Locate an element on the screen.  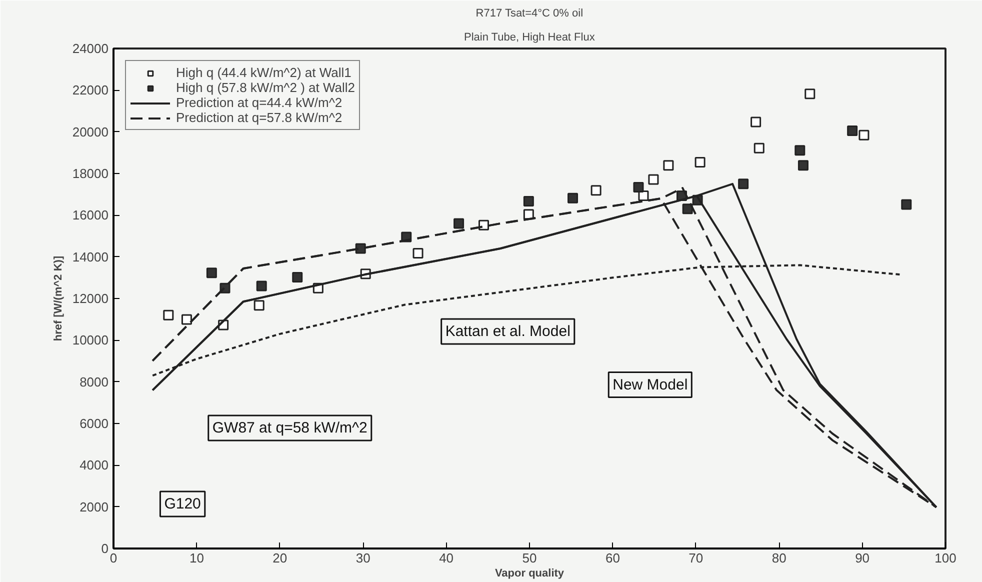
y-tick-label: 10000 is located at coordinates (90, 340).